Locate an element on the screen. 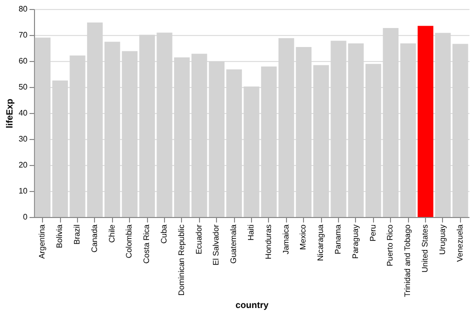 The width and height of the screenshot is (474, 315). y-tick-label: 10 is located at coordinates (23, 191).